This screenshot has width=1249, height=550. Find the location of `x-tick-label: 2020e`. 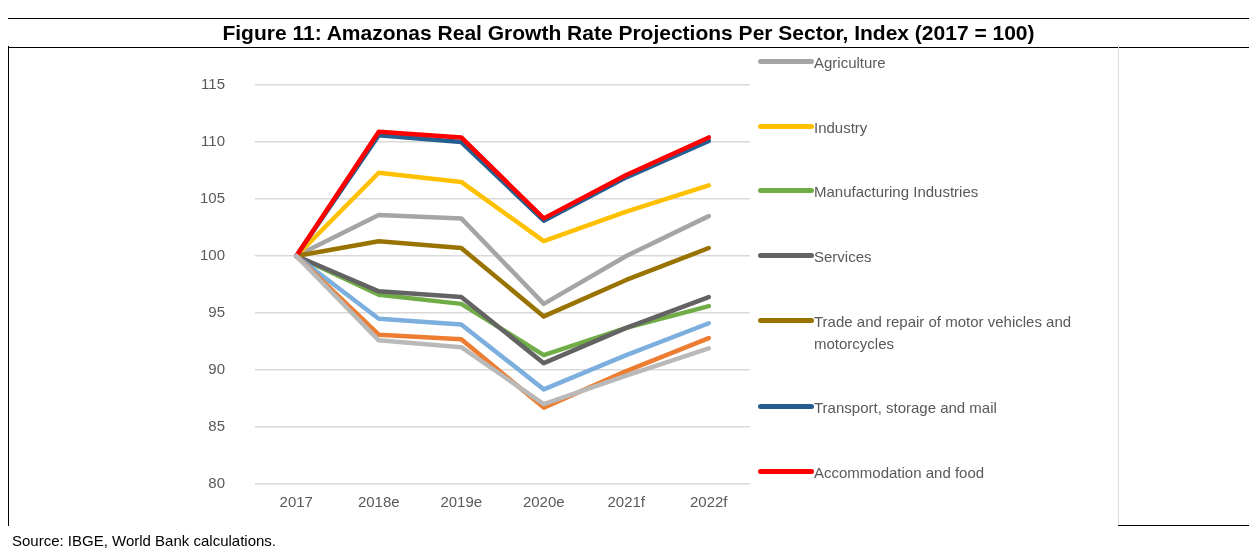

x-tick-label: 2020e is located at coordinates (543, 502).